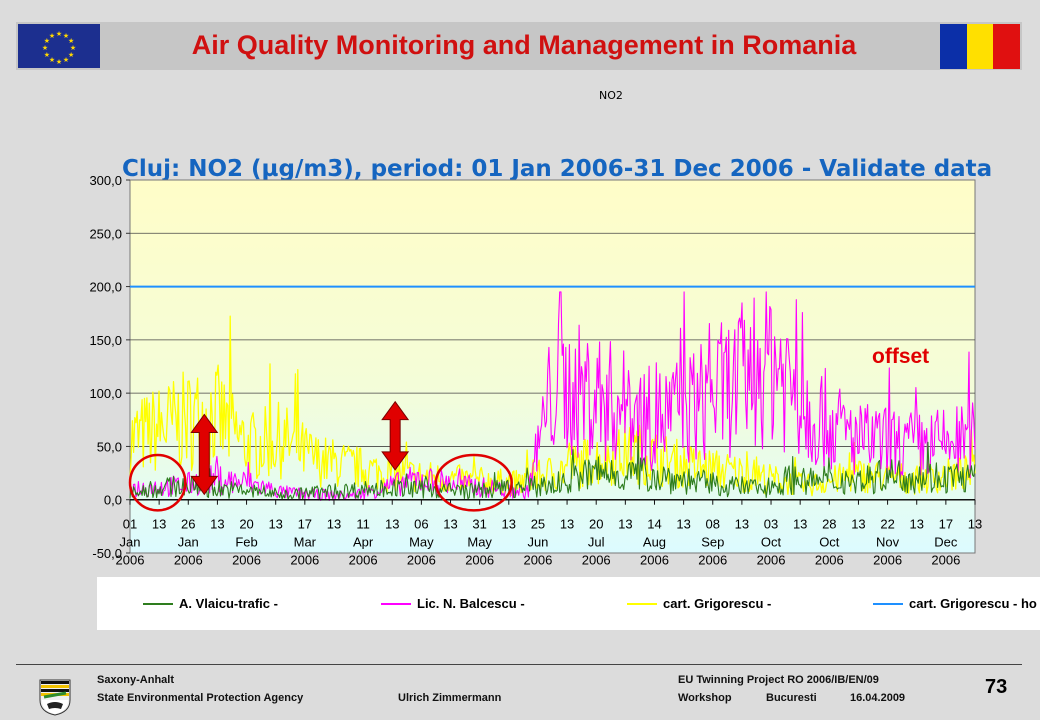 This screenshot has height=720, width=1040. Describe the element at coordinates (888, 542) in the screenshot. I see `x-tick-label-month: Nov` at that location.